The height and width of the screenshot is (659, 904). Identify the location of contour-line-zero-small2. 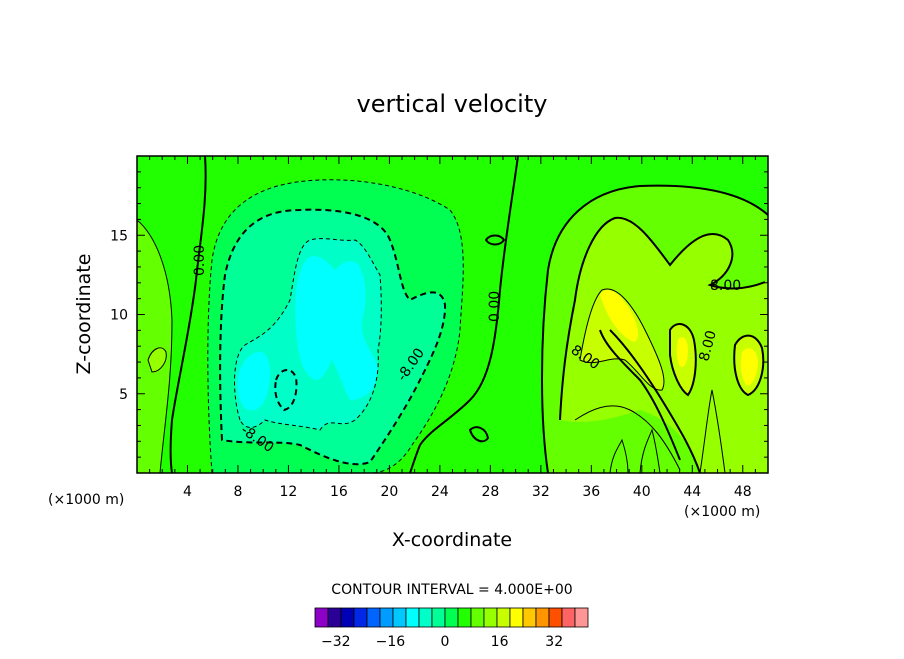
(479, 434).